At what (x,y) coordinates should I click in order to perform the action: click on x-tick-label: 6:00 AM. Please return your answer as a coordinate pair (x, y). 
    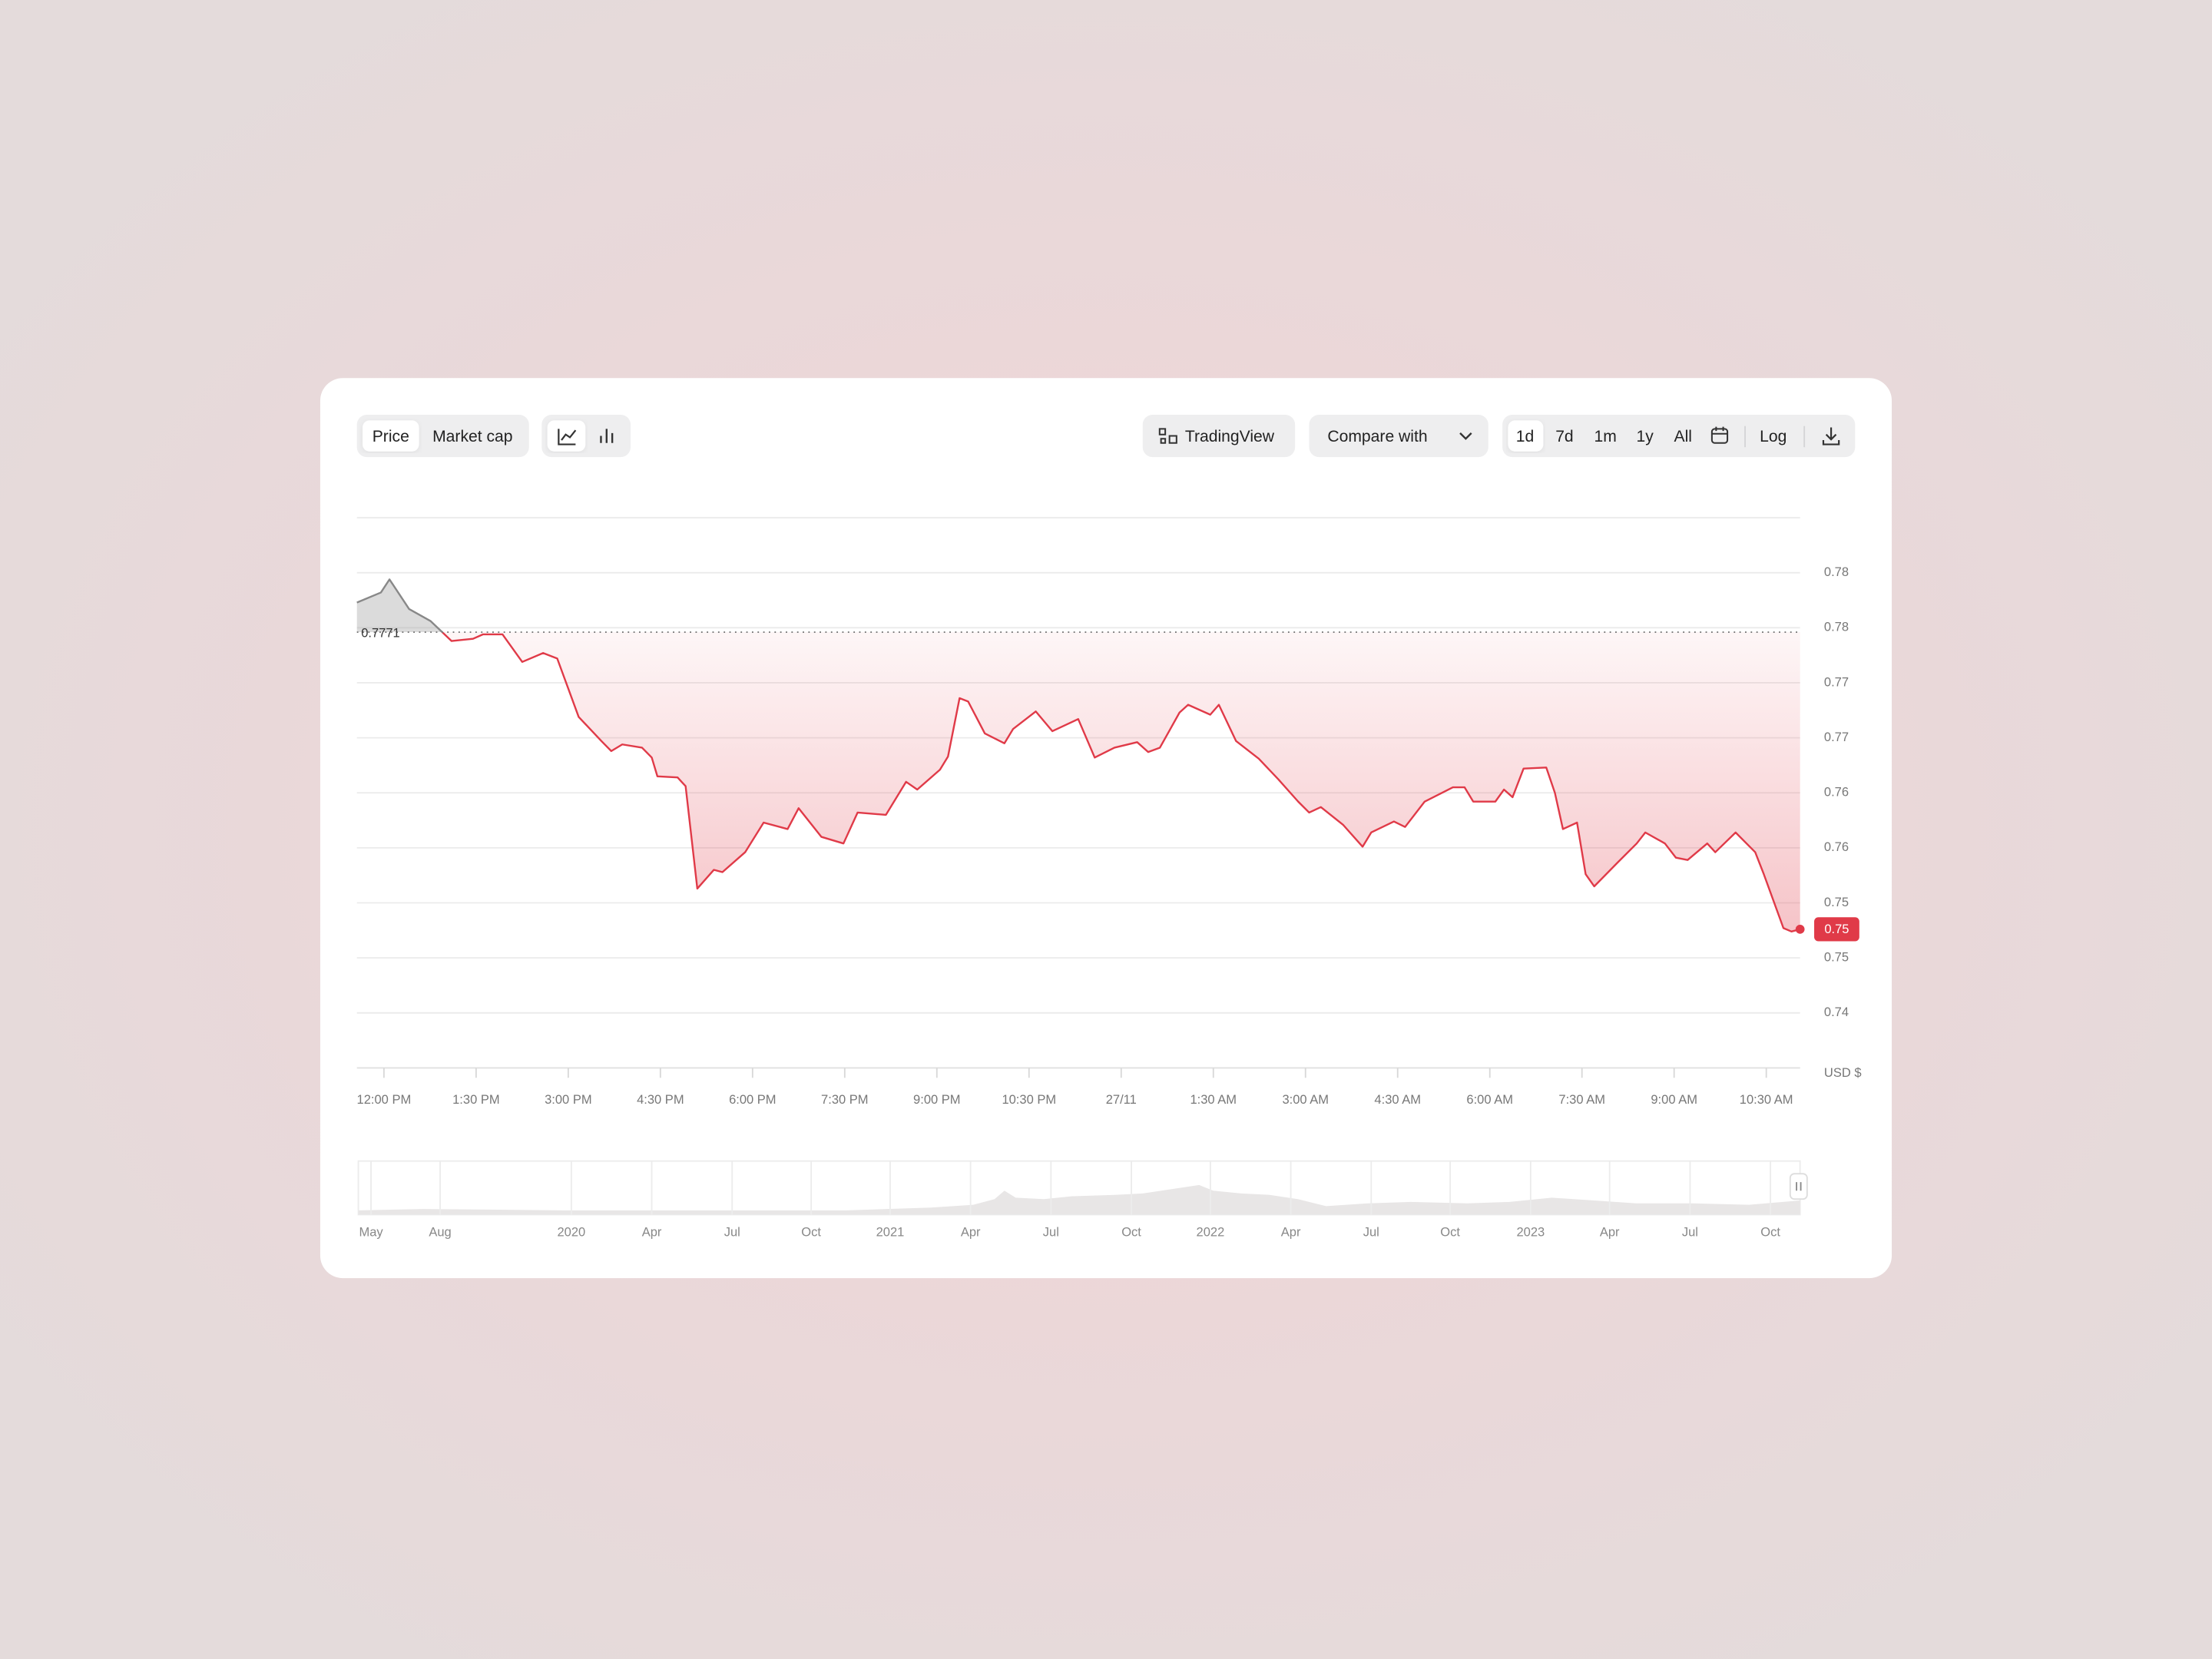
    Looking at the image, I should click on (1490, 1099).